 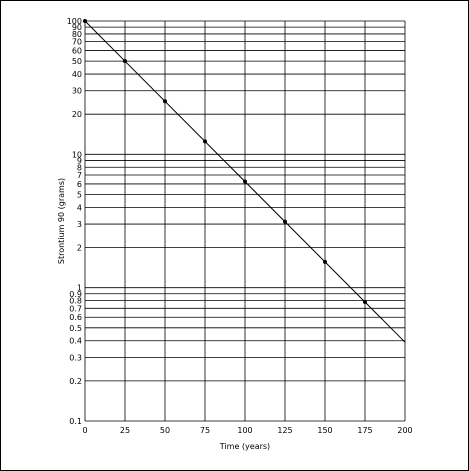 What do you see at coordinates (77, 114) in the screenshot?
I see `y-tick-label: 20` at bounding box center [77, 114].